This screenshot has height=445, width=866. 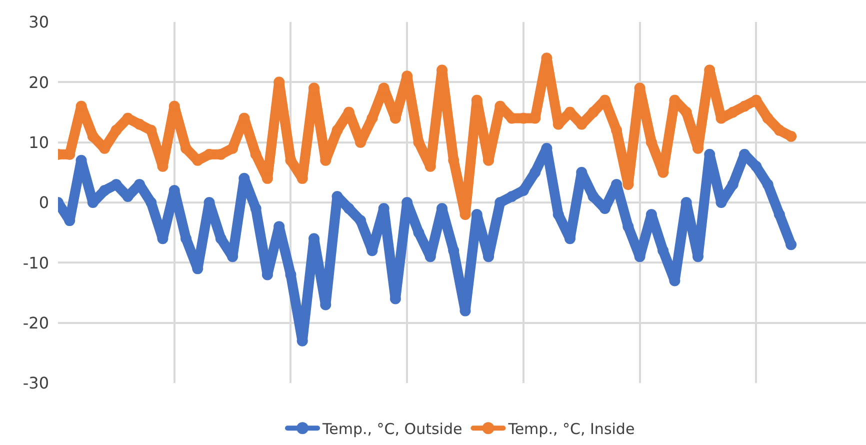 I want to click on y-tick-label: 30, so click(x=38, y=22).